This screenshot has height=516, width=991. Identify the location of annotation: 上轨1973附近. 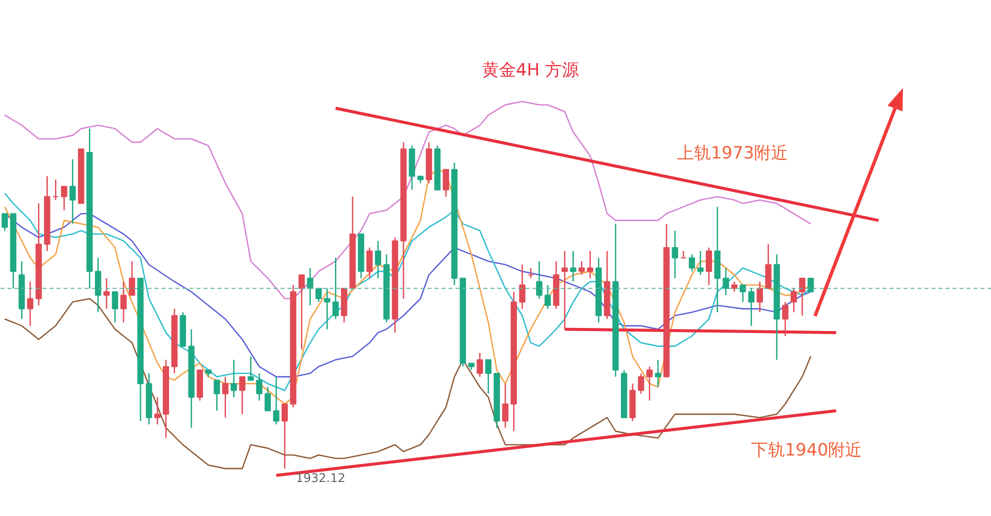
(732, 154).